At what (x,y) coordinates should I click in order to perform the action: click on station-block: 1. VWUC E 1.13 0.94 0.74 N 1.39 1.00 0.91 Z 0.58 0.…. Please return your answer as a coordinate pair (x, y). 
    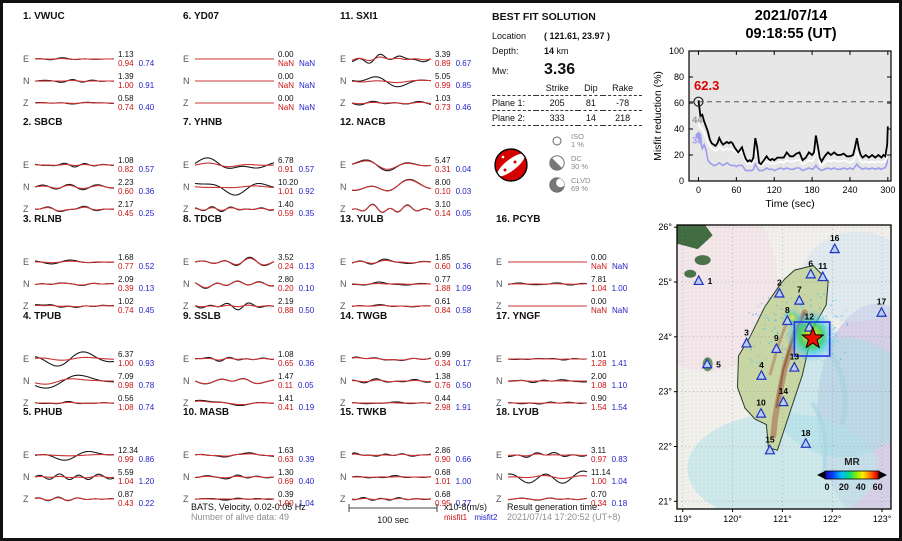
    Looking at the image, I should click on (100, 62).